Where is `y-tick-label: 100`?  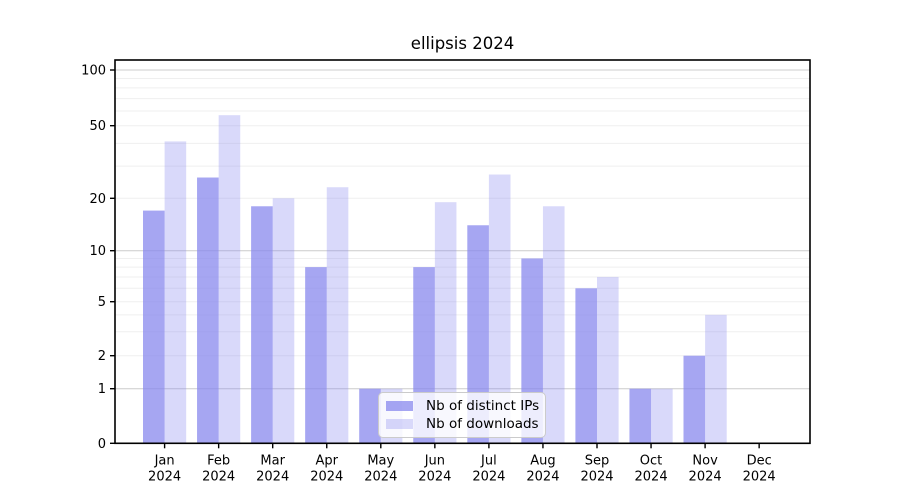
y-tick-label: 100 is located at coordinates (93, 71).